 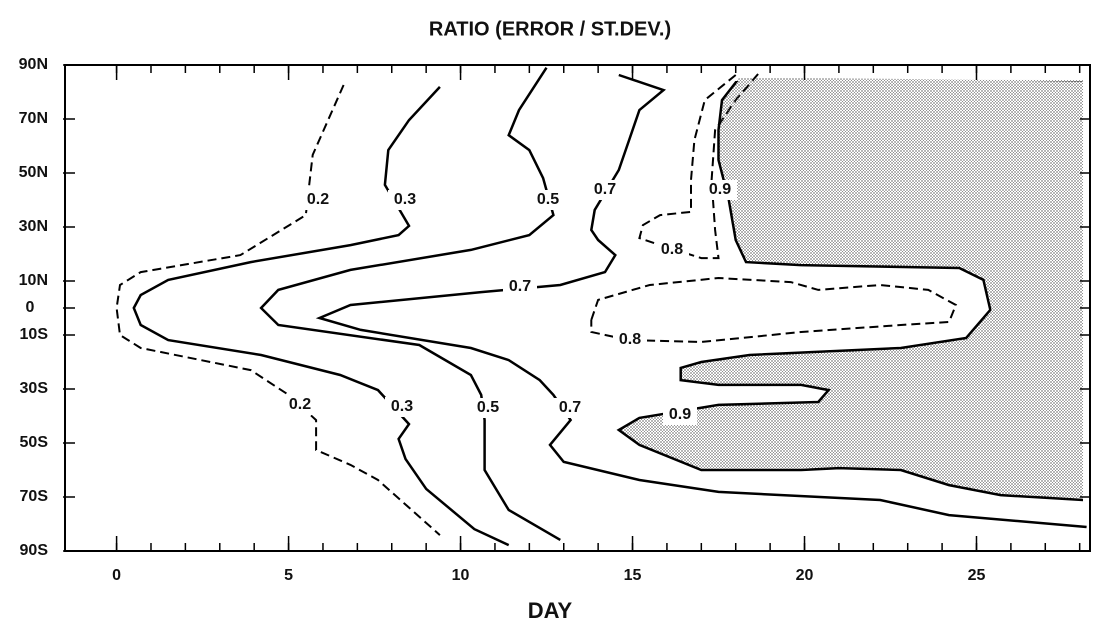 I want to click on x-tick-label: 25, so click(x=977, y=575).